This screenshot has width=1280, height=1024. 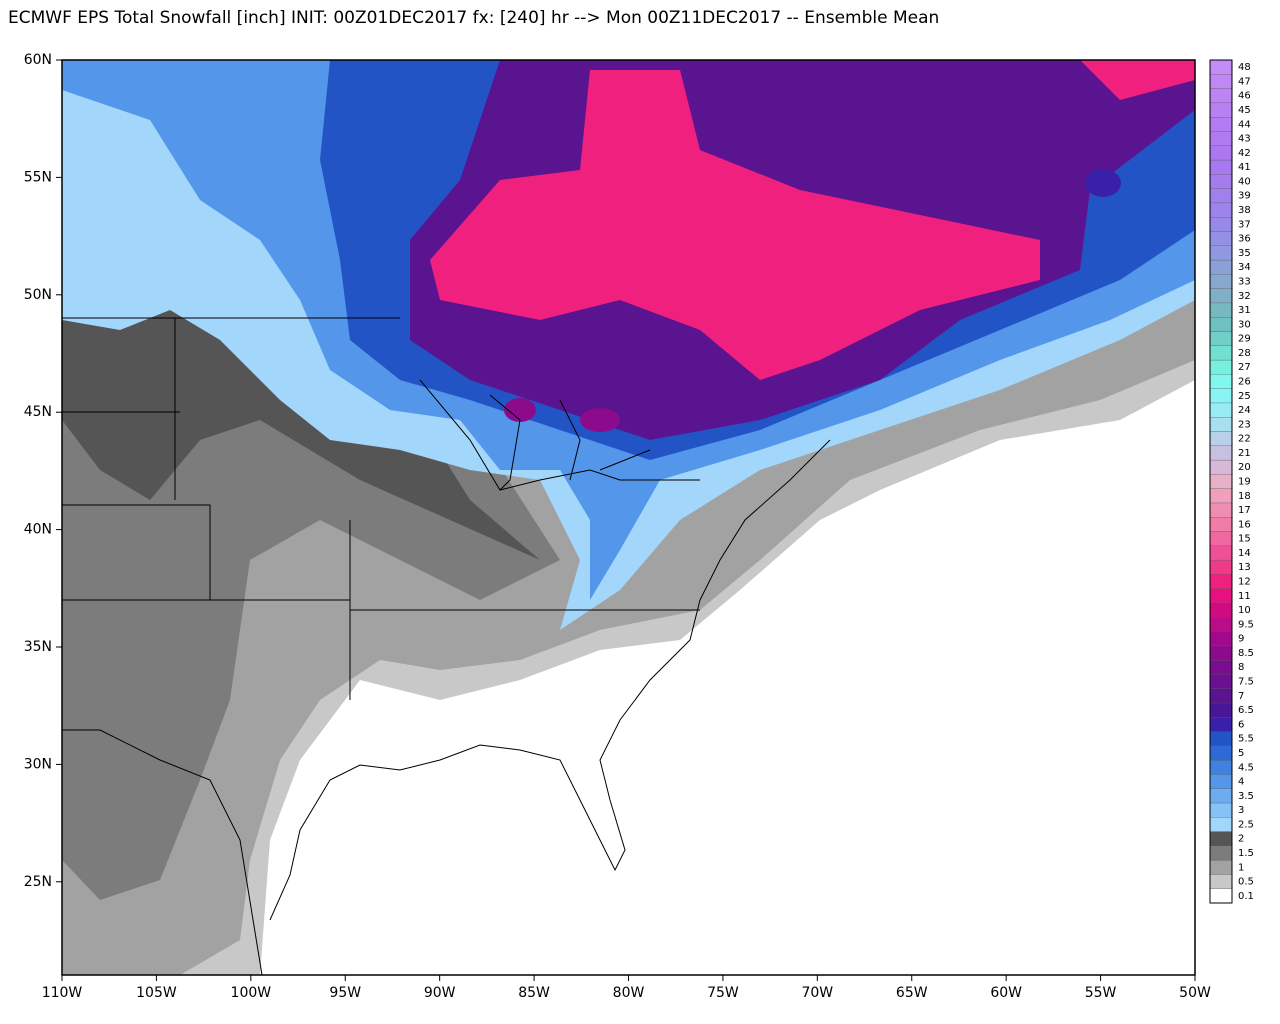 What do you see at coordinates (1221, 481) in the screenshot?
I see `colorbar-frame` at bounding box center [1221, 481].